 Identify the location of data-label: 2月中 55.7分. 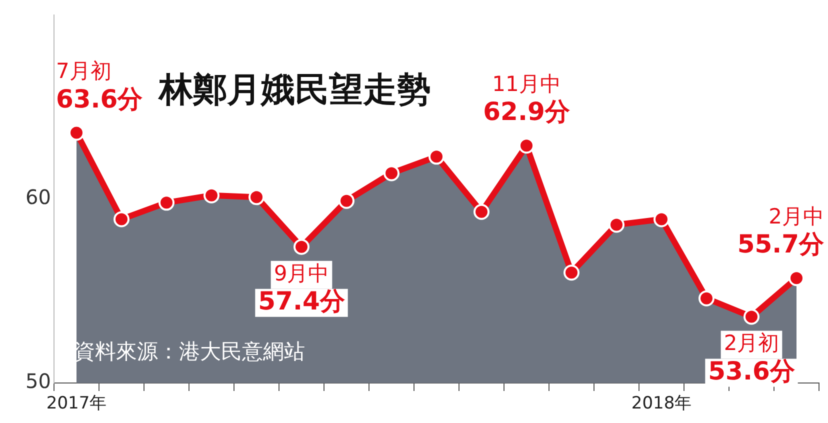
(781, 231).